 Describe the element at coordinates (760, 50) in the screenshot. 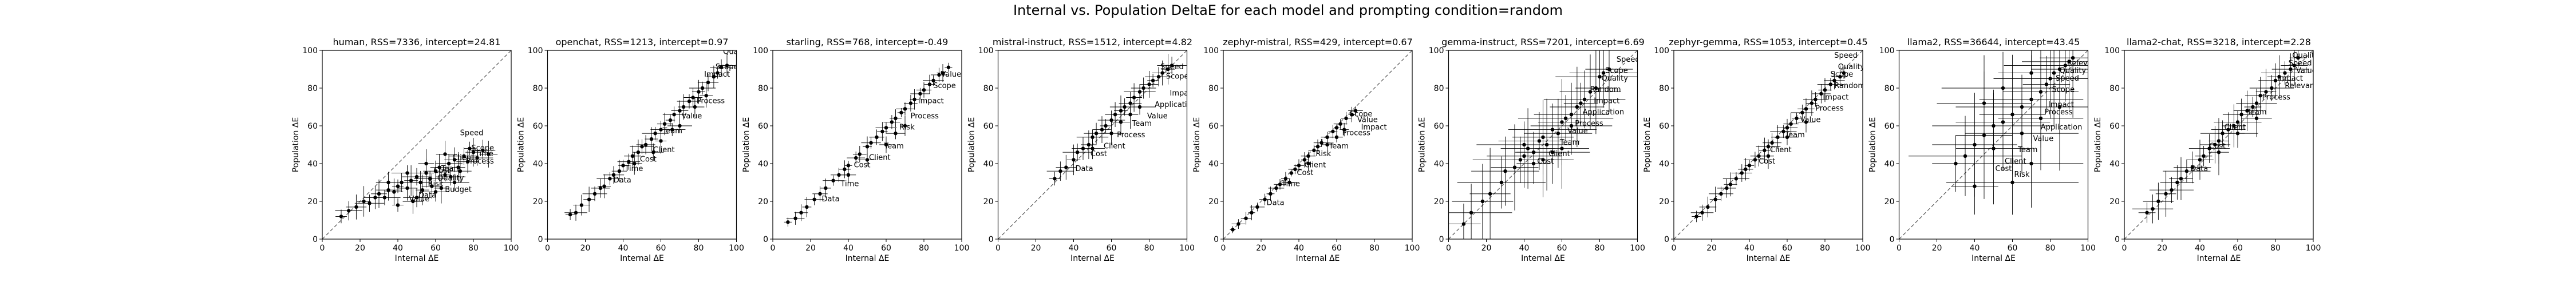

I see `y-tick-label: 100` at that location.